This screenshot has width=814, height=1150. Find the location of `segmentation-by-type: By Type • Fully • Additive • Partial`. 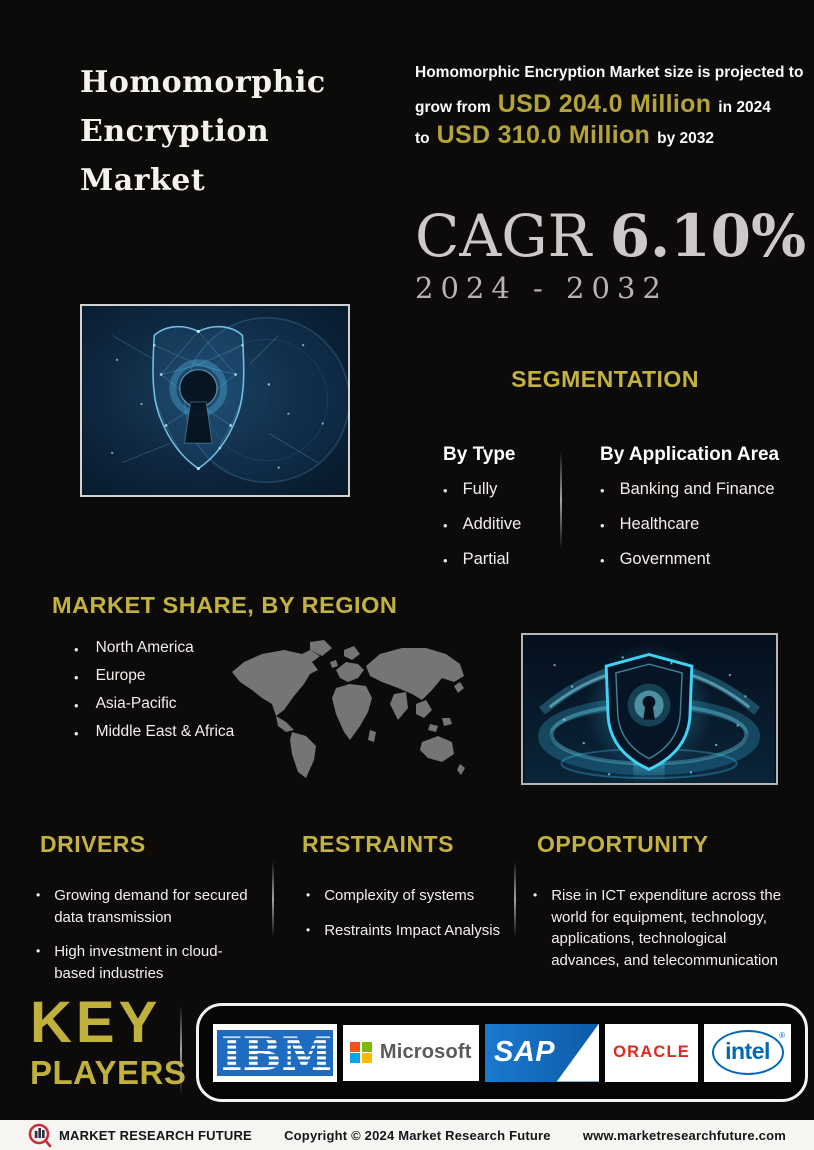

segmentation-by-type: By Type • Fully • Additive • Partial is located at coordinates (482, 507).